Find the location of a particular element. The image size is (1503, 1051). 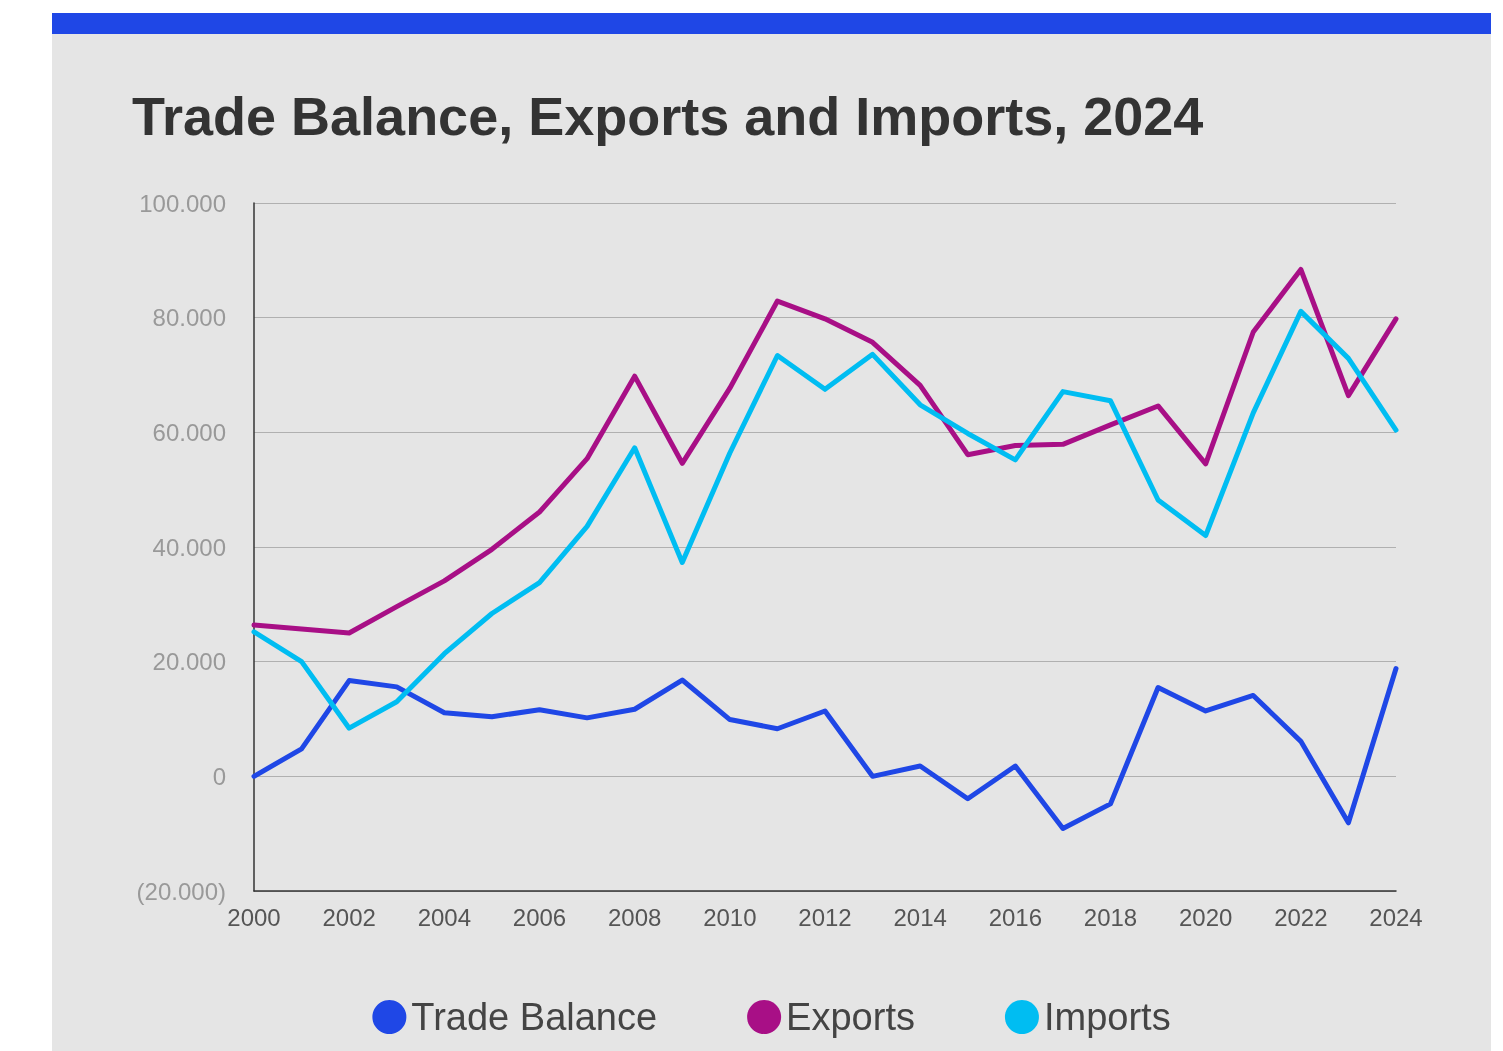

x-tick-label: 2004 is located at coordinates (444, 917).